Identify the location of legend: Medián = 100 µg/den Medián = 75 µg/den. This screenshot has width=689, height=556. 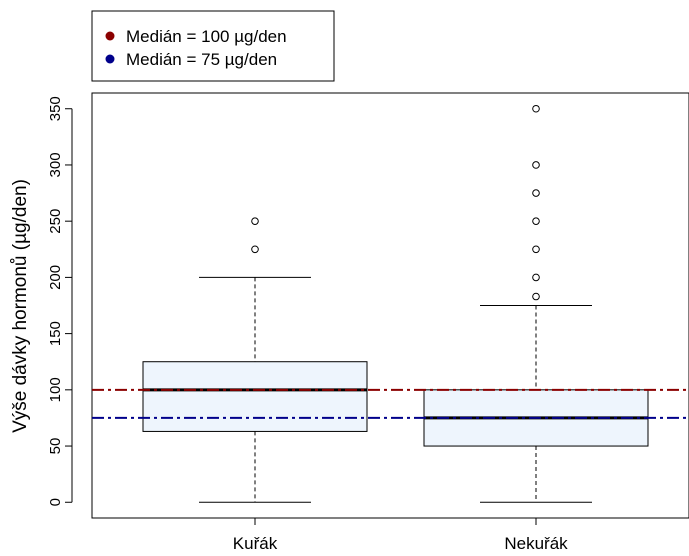
(213, 46).